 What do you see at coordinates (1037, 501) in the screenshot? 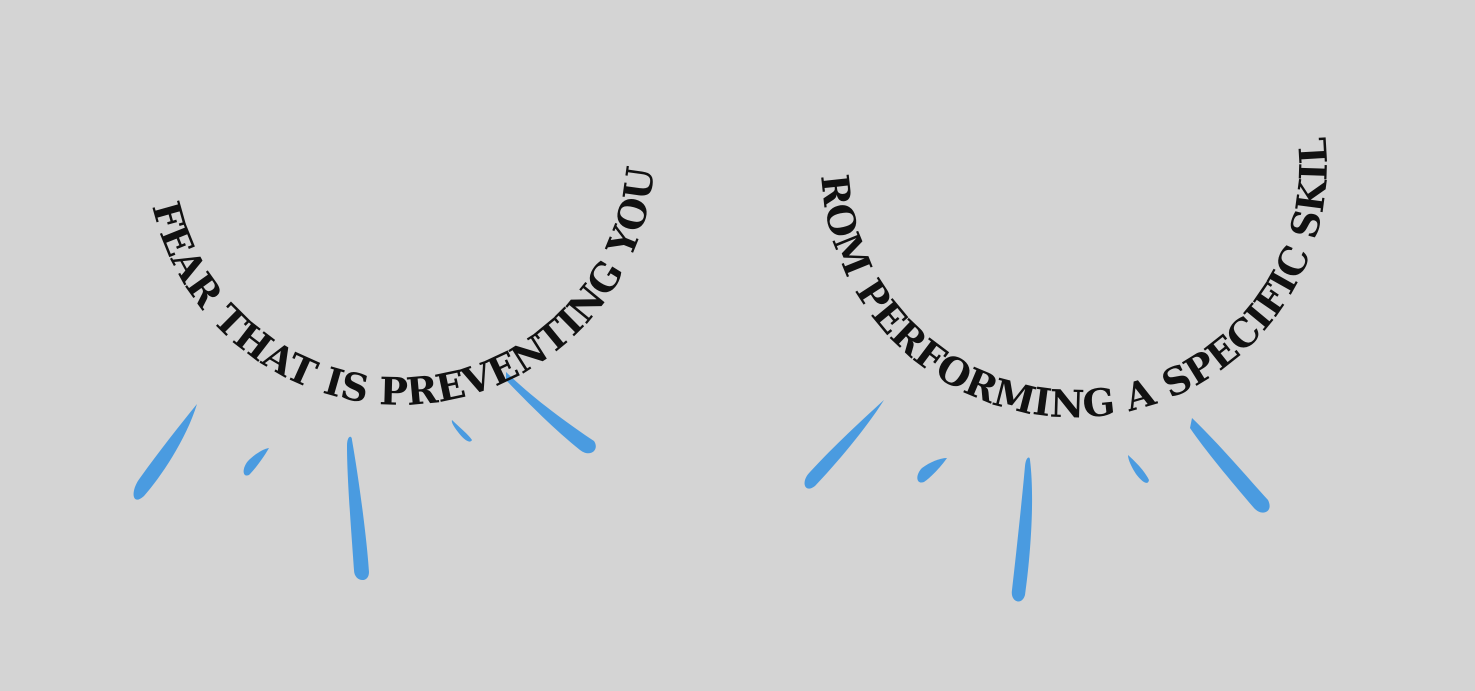
I see `right-tears` at bounding box center [1037, 501].